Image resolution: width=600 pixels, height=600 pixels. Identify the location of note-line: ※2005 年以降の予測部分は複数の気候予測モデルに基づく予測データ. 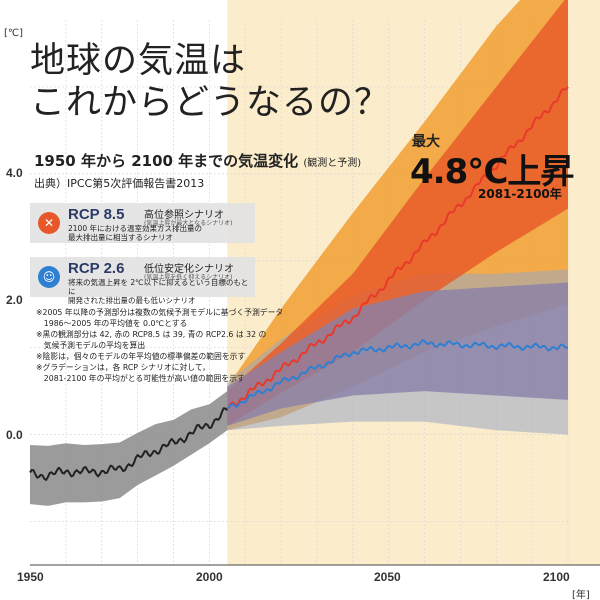
(160, 312).